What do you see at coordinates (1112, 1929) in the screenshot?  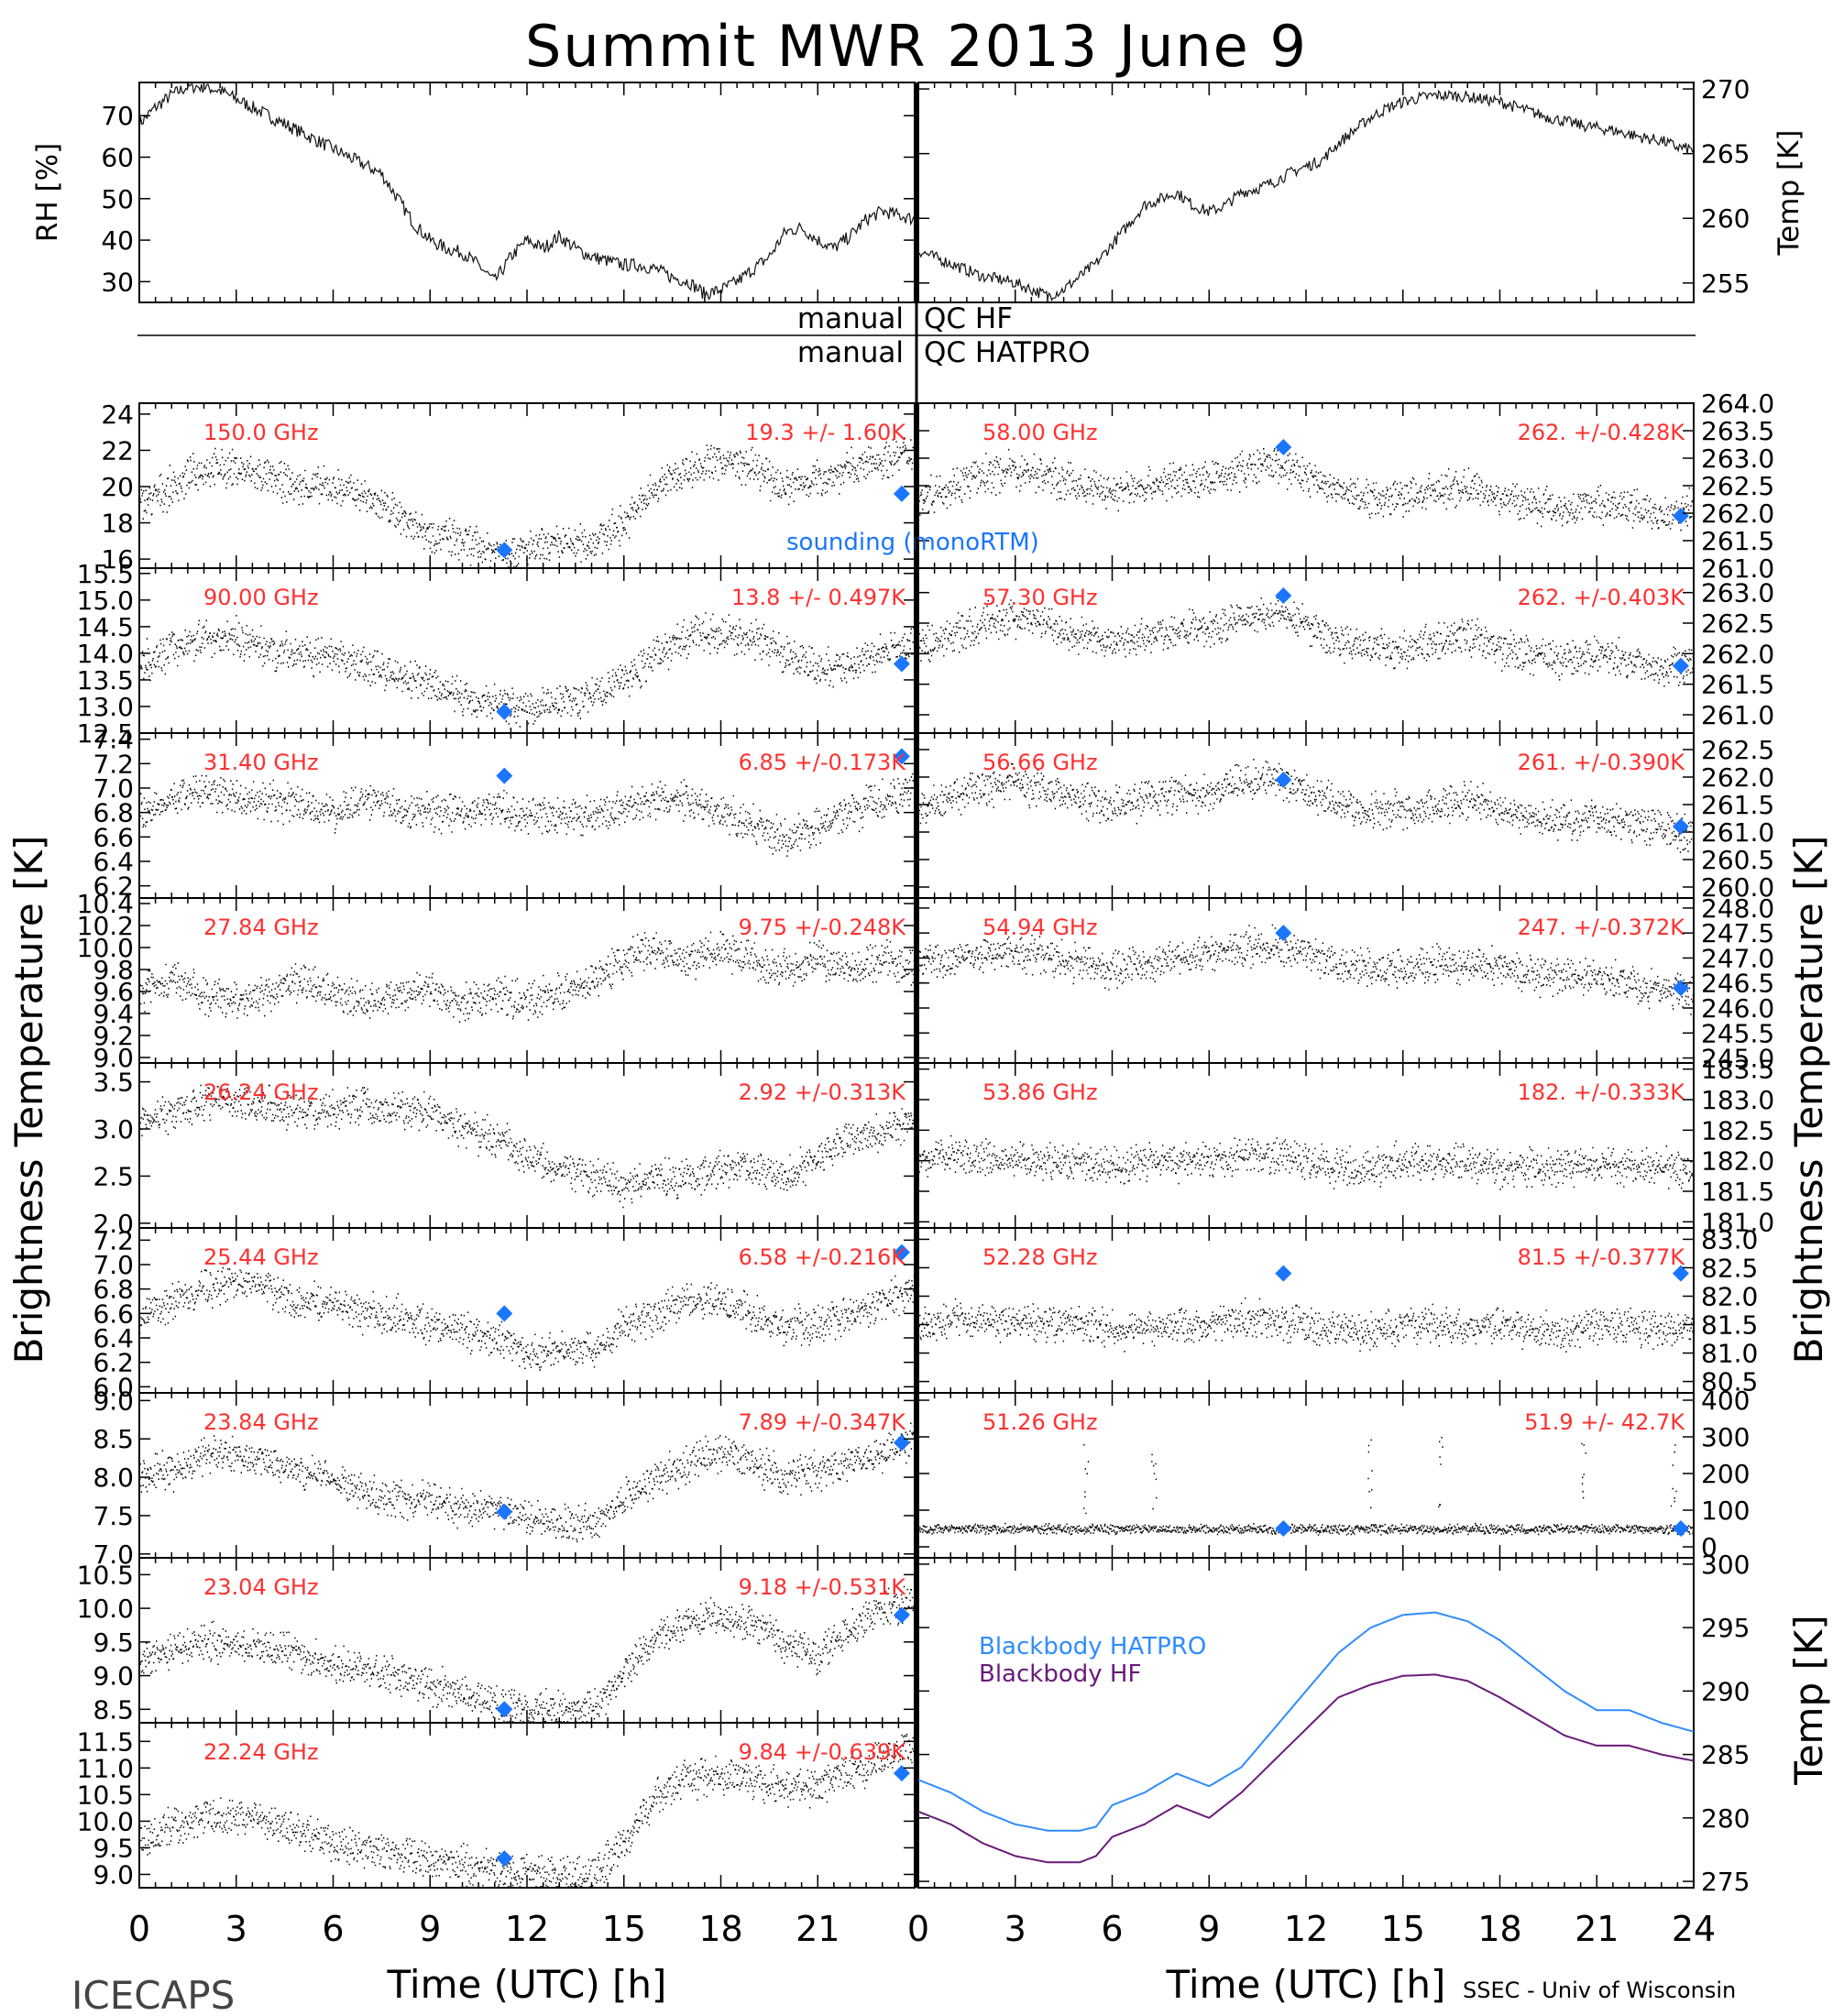 I see `x-tick-label: 6` at bounding box center [1112, 1929].